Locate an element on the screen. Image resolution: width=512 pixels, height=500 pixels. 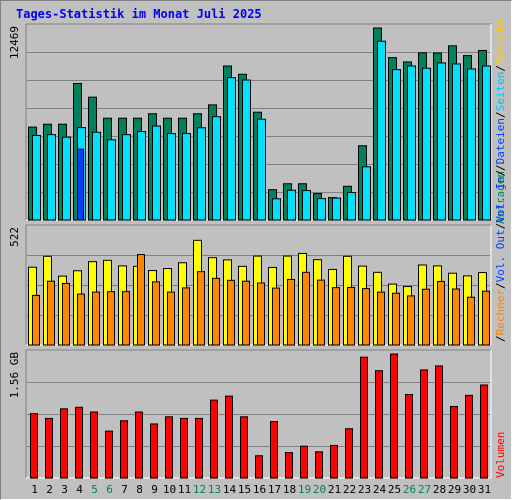
legend-entry: Vol. In is located at coordinates (500, 199).